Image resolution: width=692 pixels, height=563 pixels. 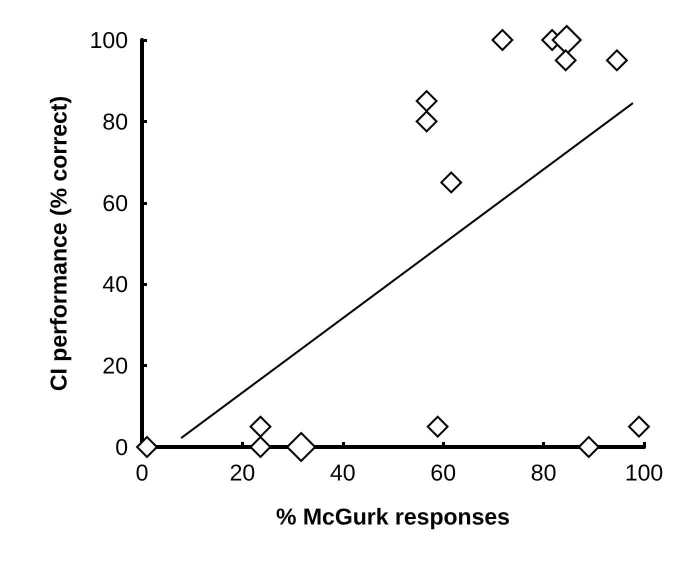 I want to click on y-tick-label: 60, so click(x=115, y=203).